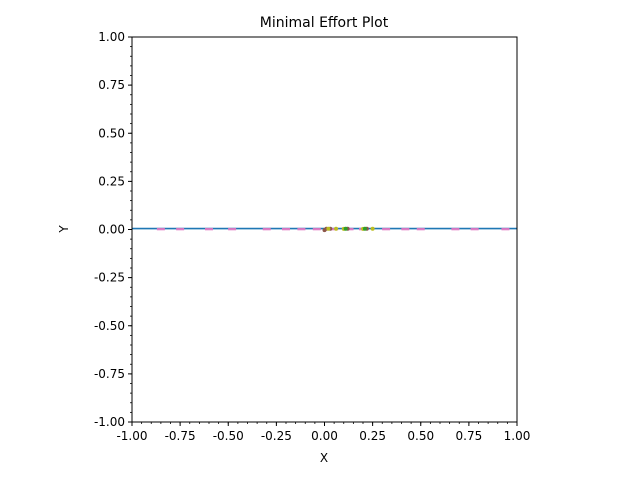 This screenshot has width=640, height=480. Describe the element at coordinates (109, 374) in the screenshot. I see `y-tick-label: -0.75` at that location.